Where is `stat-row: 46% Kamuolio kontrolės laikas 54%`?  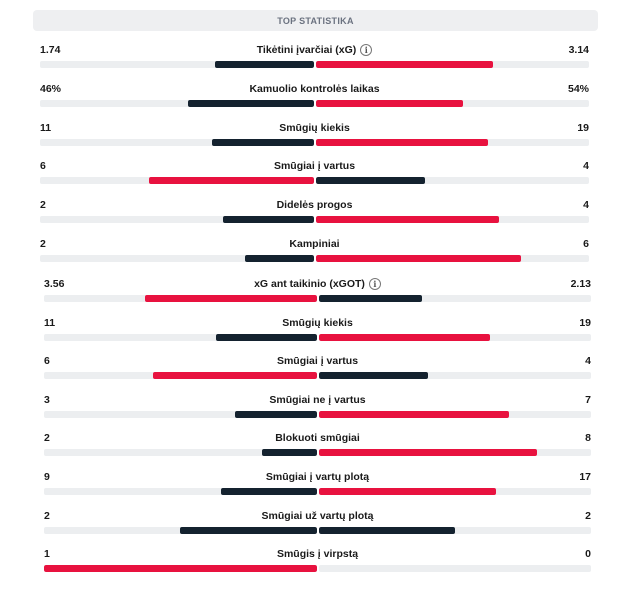 stat-row: 46% Kamuolio kontrolės laikas 54% is located at coordinates (314, 98).